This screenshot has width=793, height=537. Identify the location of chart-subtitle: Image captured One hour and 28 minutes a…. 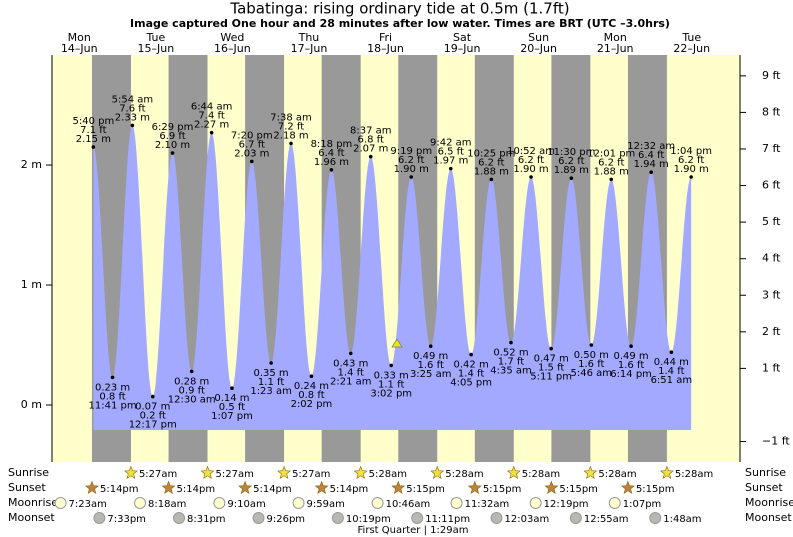
(400, 23).